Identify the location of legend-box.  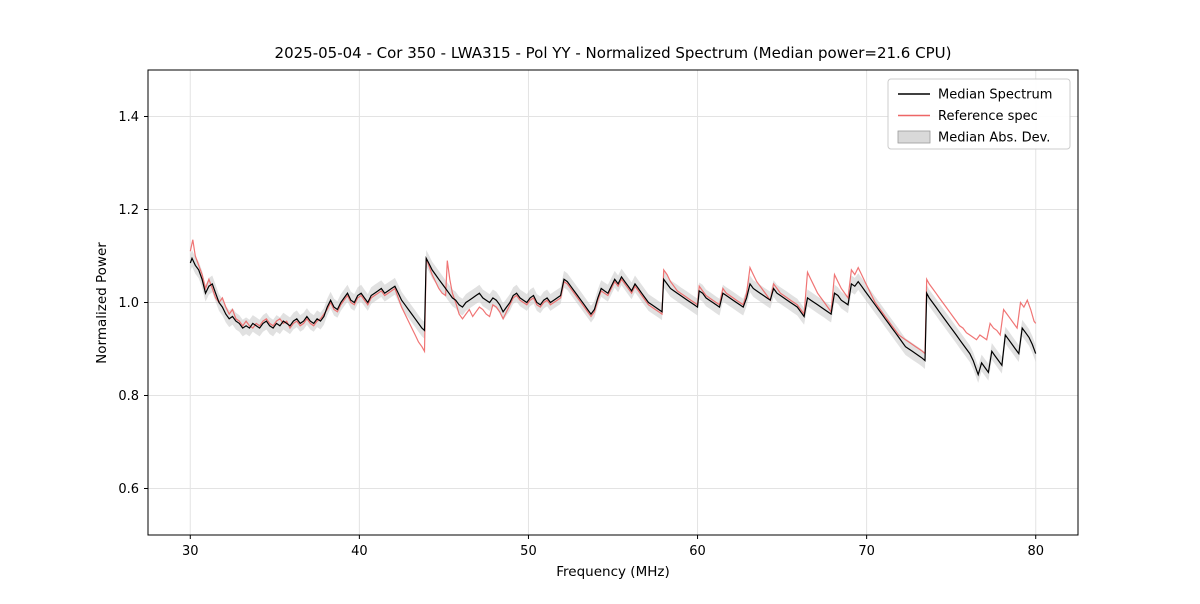
(979, 114).